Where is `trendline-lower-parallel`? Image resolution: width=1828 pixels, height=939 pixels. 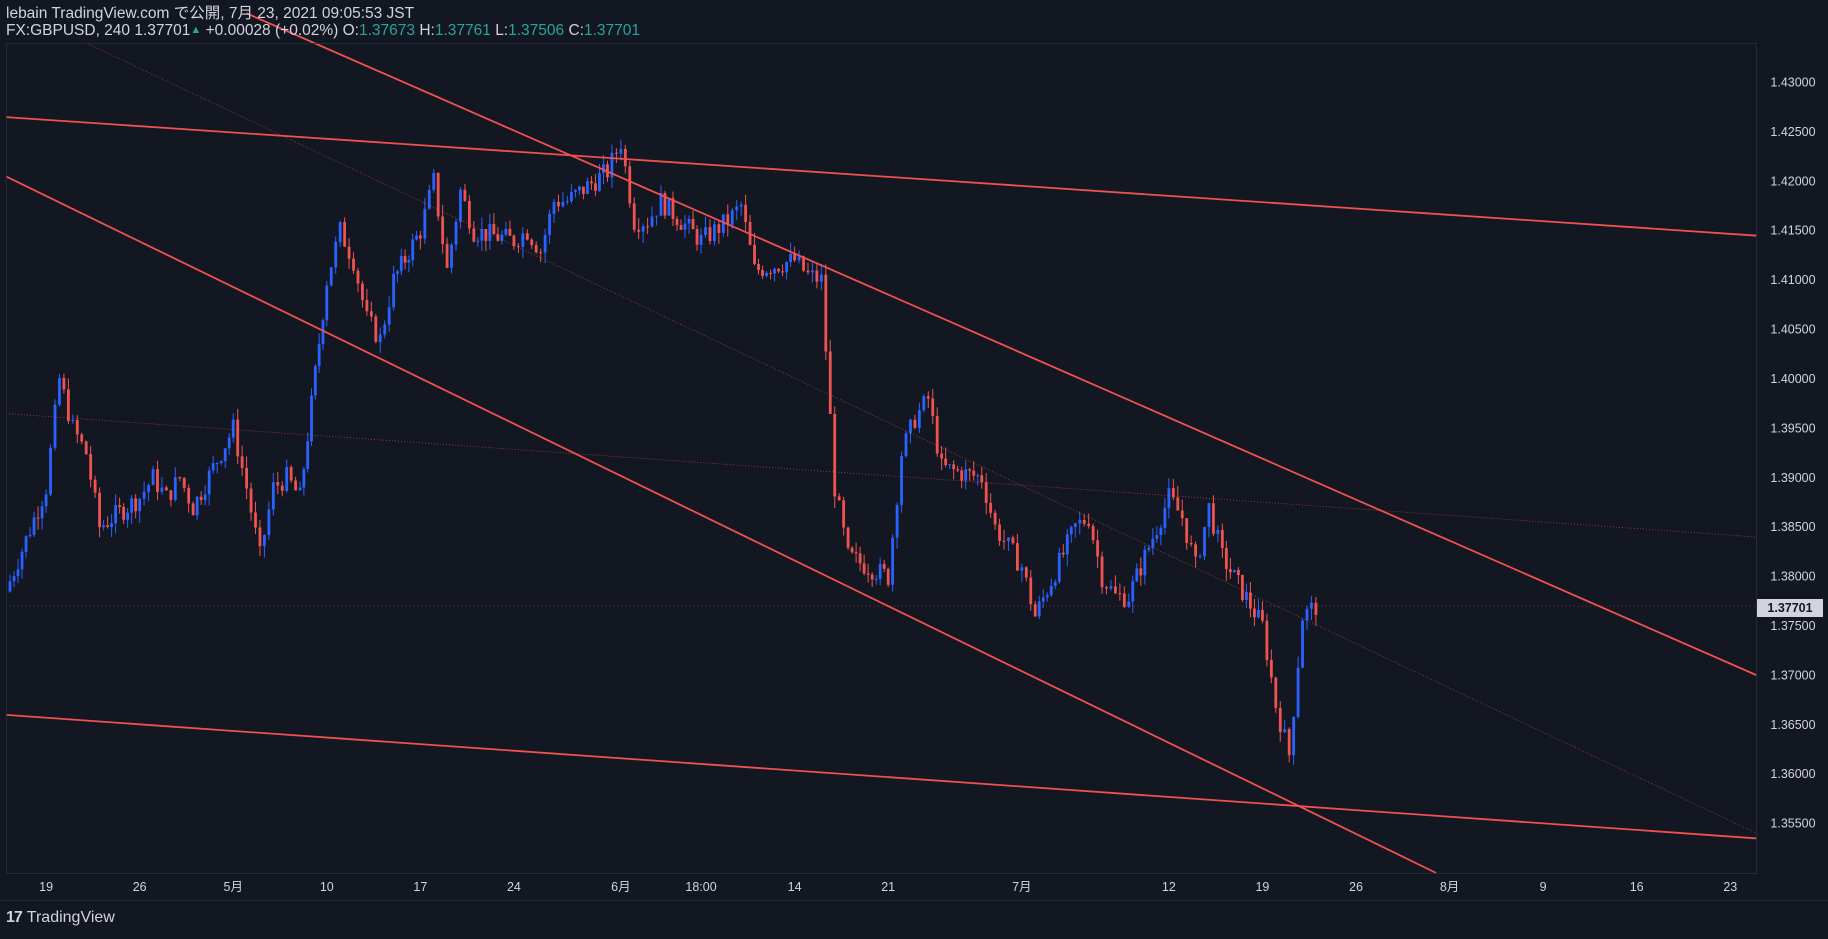 trendline-lower-parallel is located at coordinates (881, 777).